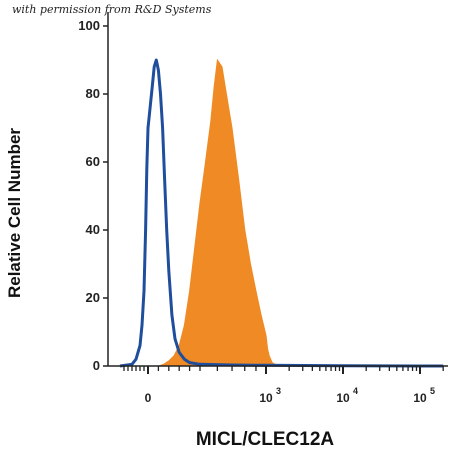 The image size is (450, 451). What do you see at coordinates (89, 25) in the screenshot?
I see `y-tick-label: 100` at bounding box center [89, 25].